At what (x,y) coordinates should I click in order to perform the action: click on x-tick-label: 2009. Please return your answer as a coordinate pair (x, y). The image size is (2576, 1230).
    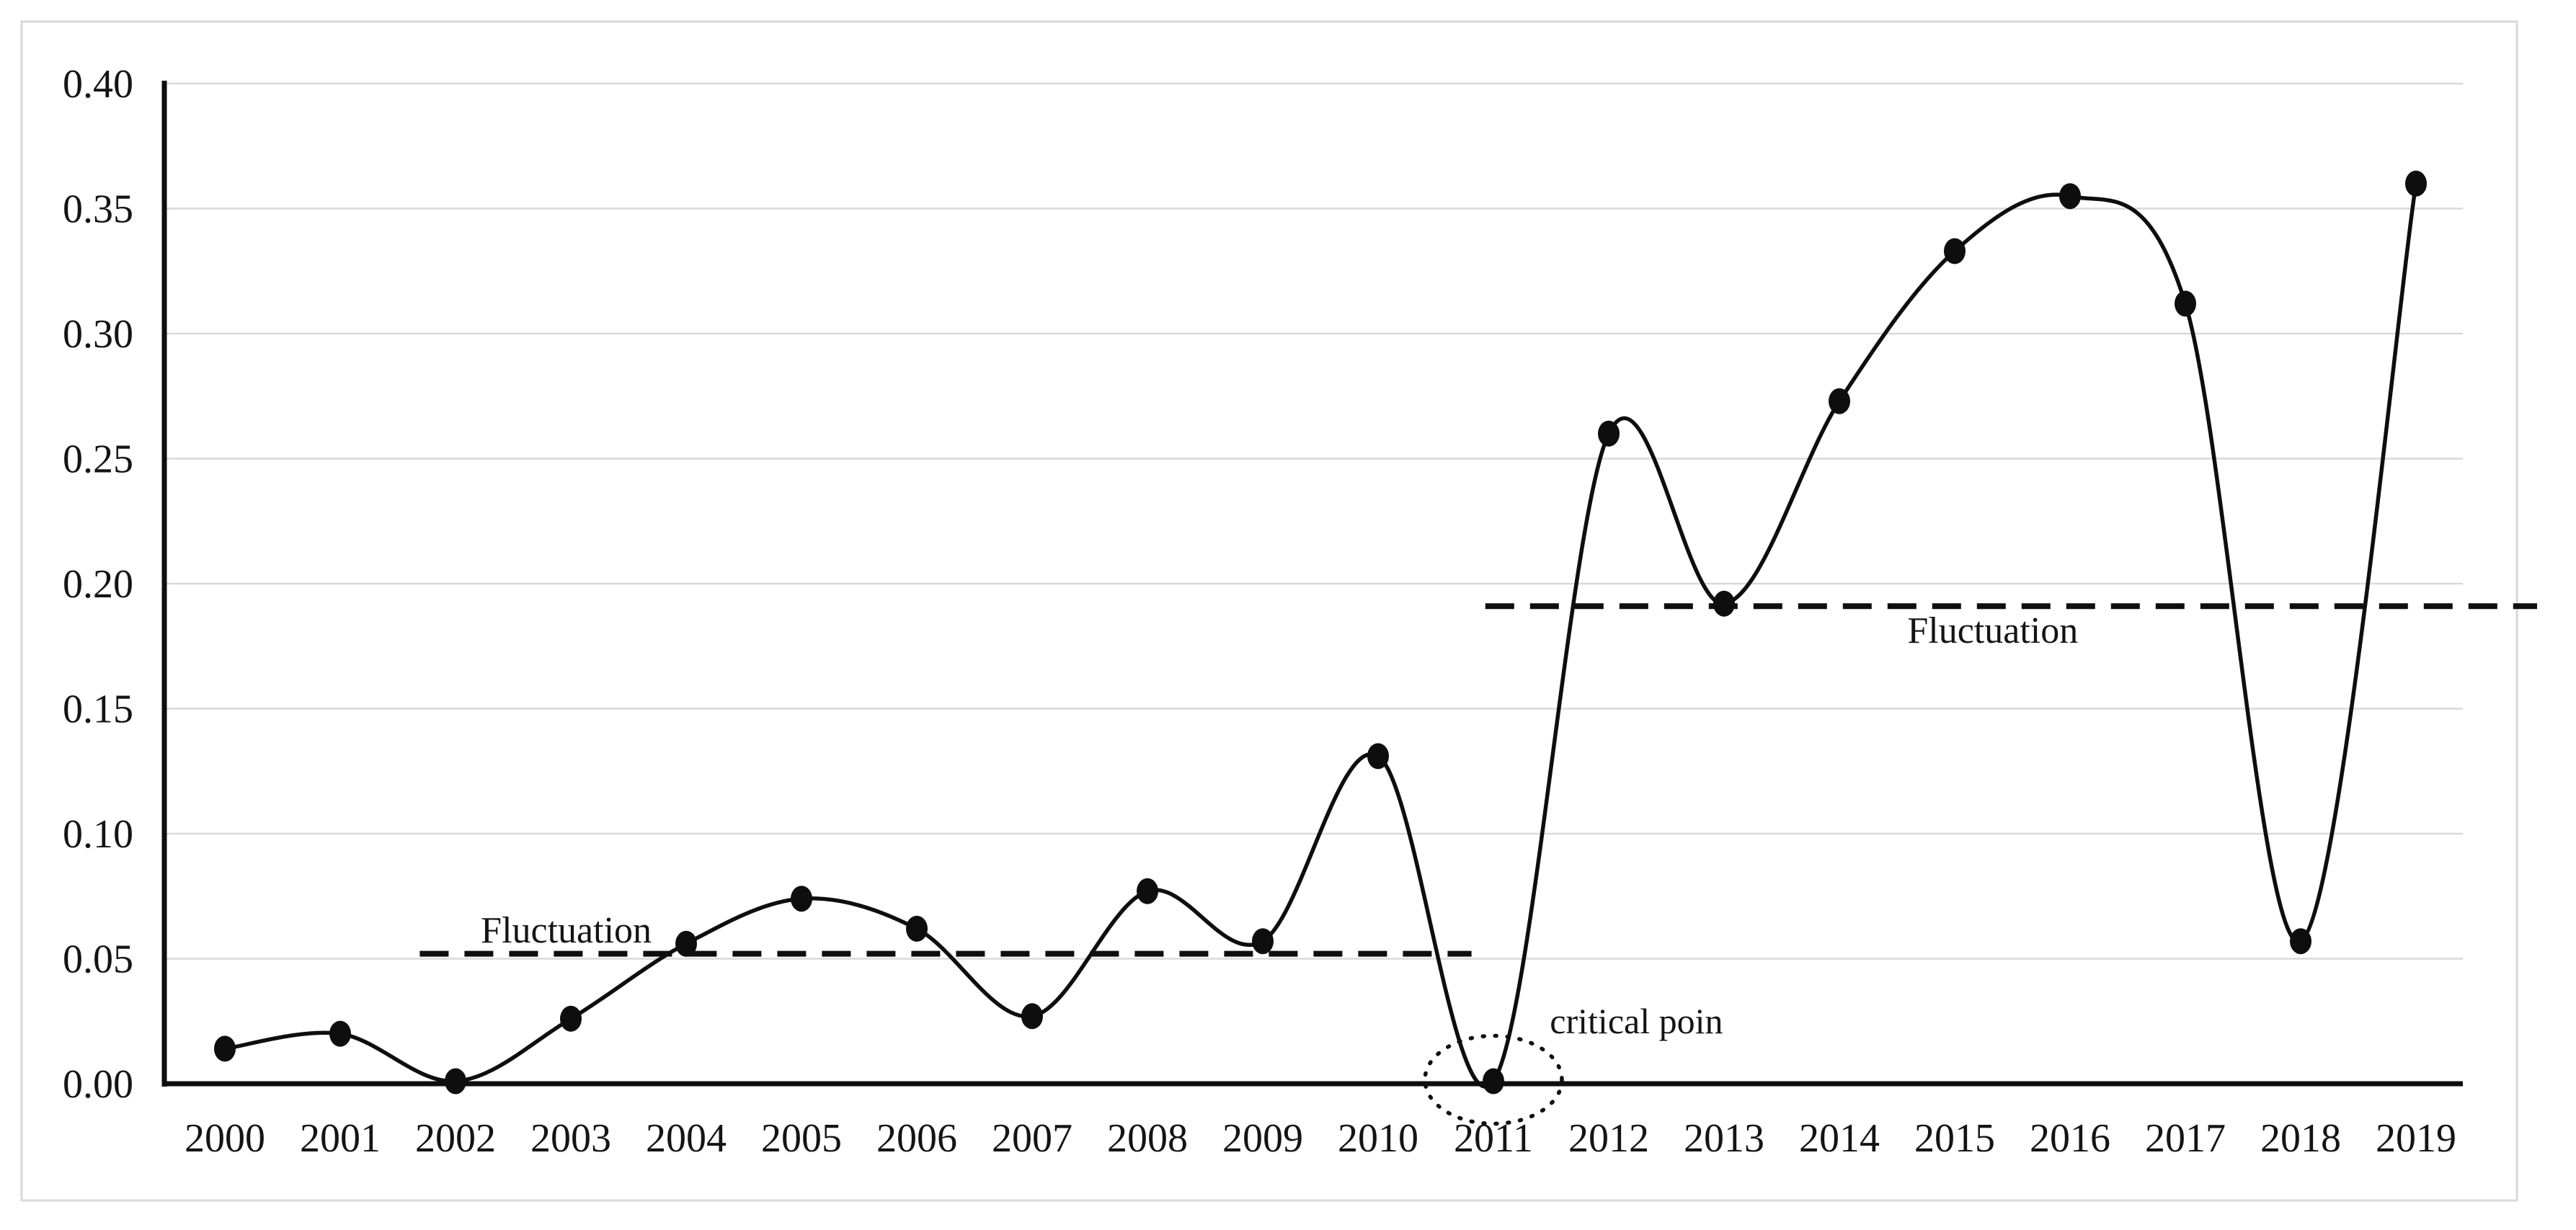
    Looking at the image, I should click on (1262, 1138).